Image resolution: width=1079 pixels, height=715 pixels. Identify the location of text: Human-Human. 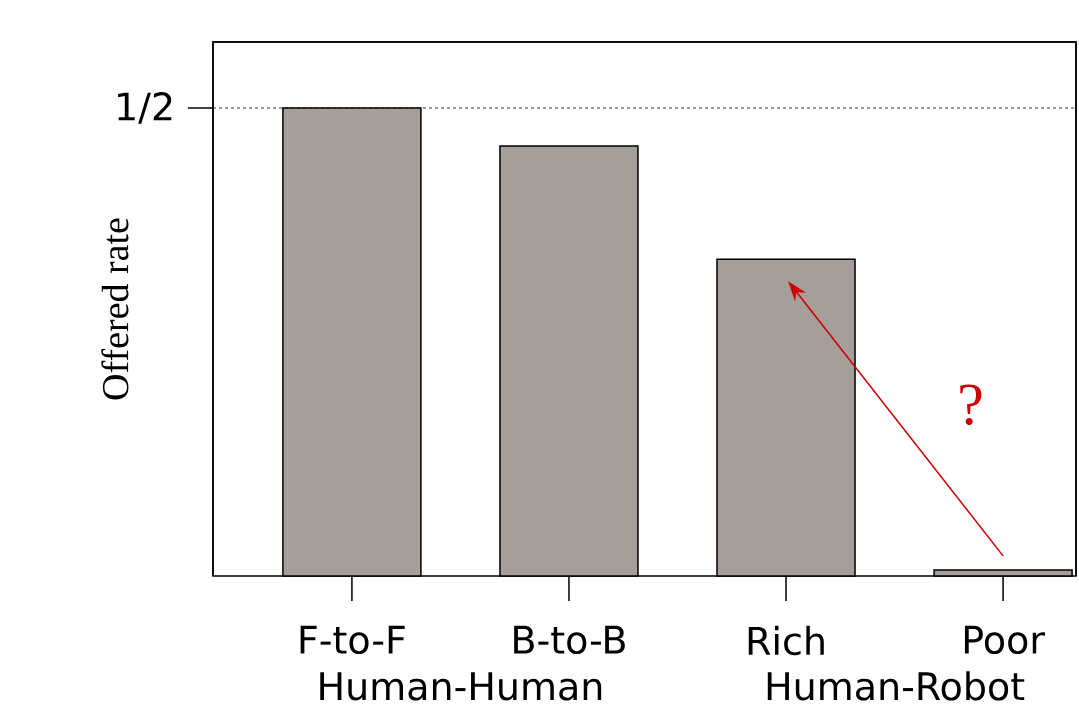
(461, 686).